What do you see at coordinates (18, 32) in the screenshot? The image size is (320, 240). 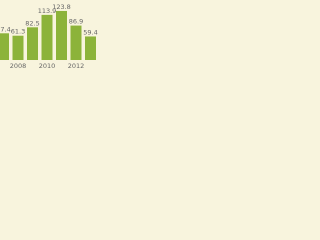 I see `value-label: 61.3` at bounding box center [18, 32].